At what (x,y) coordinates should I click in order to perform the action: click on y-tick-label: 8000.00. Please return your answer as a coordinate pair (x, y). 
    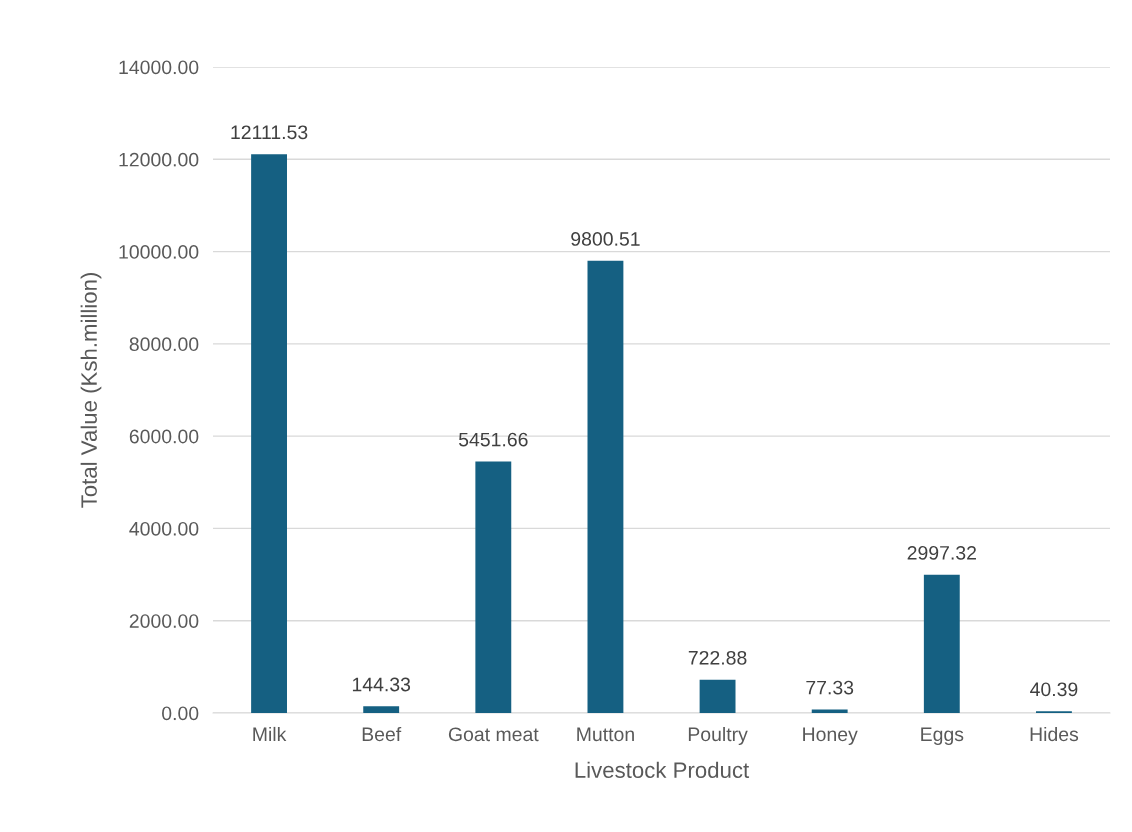
    Looking at the image, I should click on (164, 344).